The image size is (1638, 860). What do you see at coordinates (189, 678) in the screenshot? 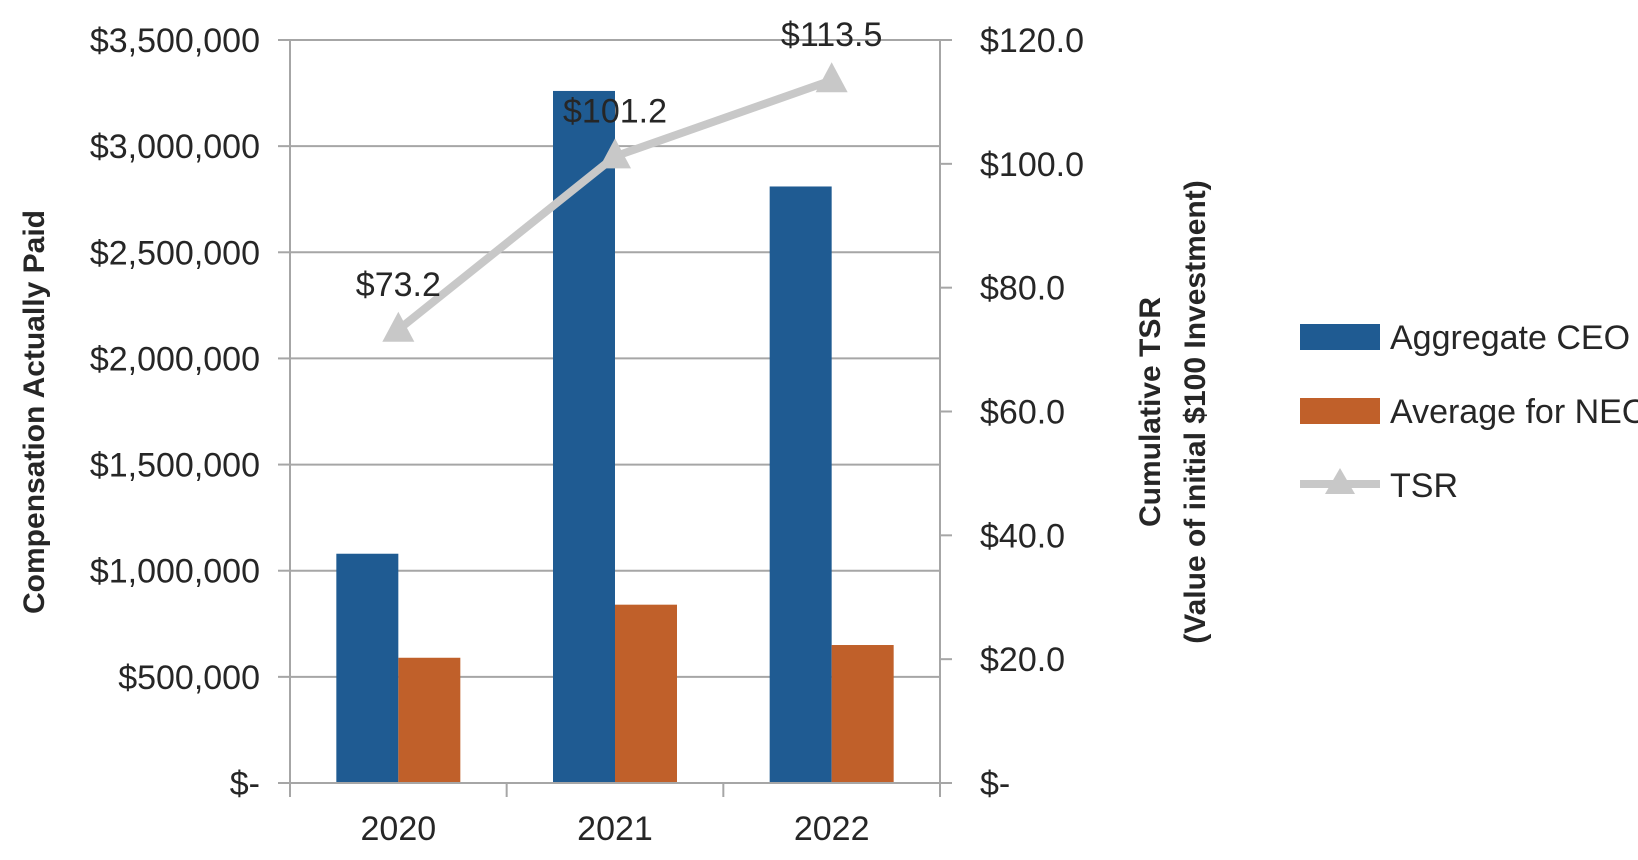
I see `left-tick-label: $500,000` at bounding box center [189, 678].